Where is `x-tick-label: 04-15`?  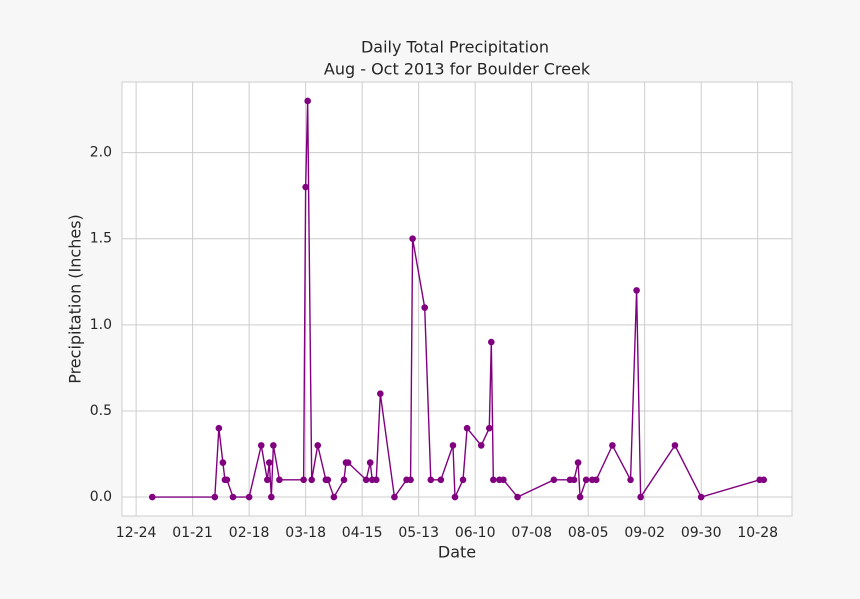
x-tick-label: 04-15 is located at coordinates (362, 533).